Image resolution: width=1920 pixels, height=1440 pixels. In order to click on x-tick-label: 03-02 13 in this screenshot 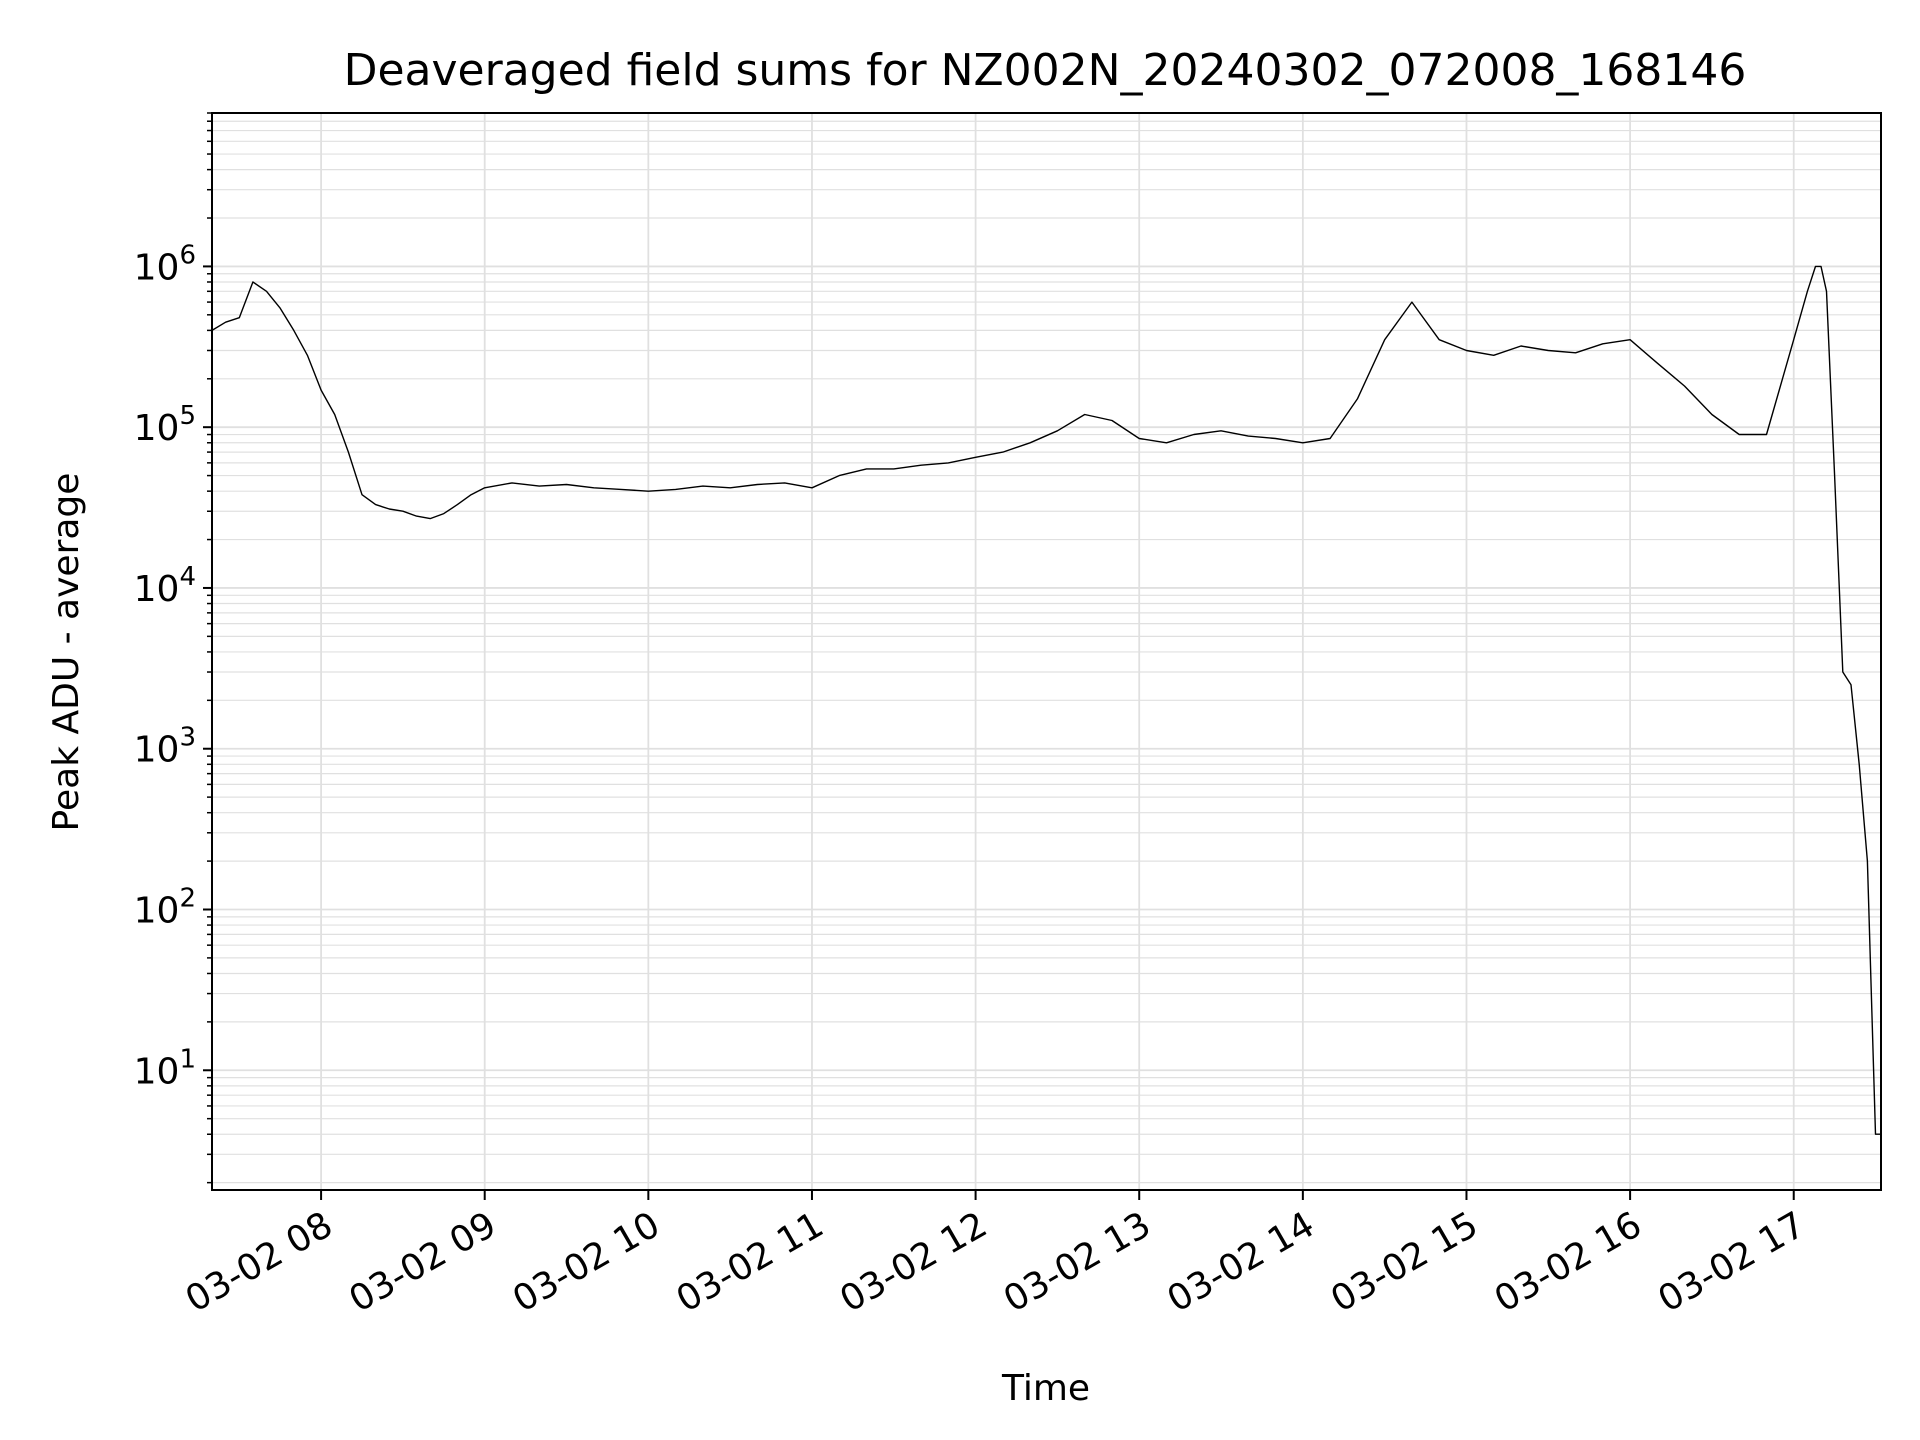, I will do `click(1077, 1262)`.